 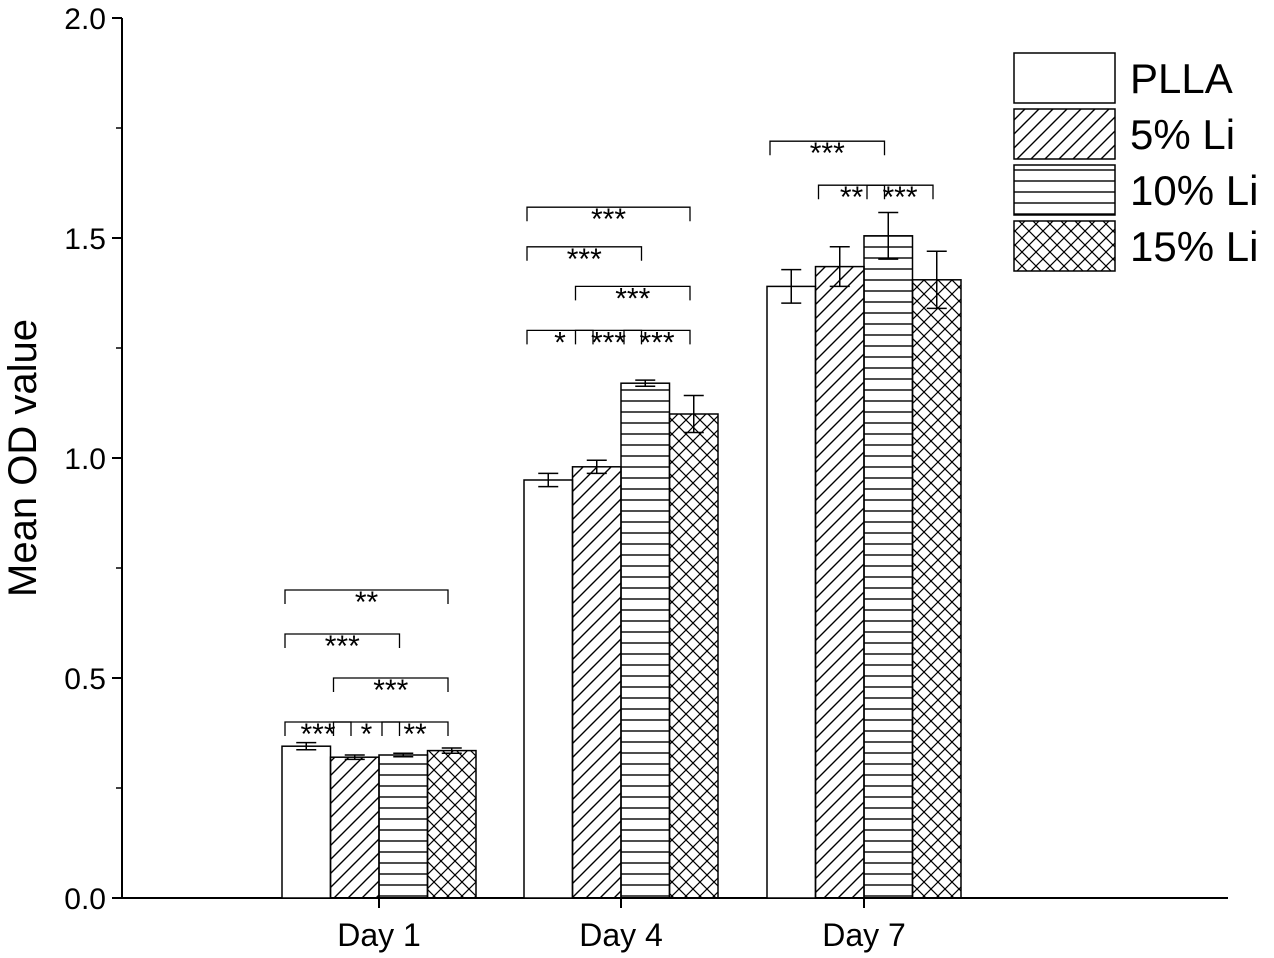 What do you see at coordinates (1194, 246) in the screenshot?
I see `legend-label: 15% Li` at bounding box center [1194, 246].